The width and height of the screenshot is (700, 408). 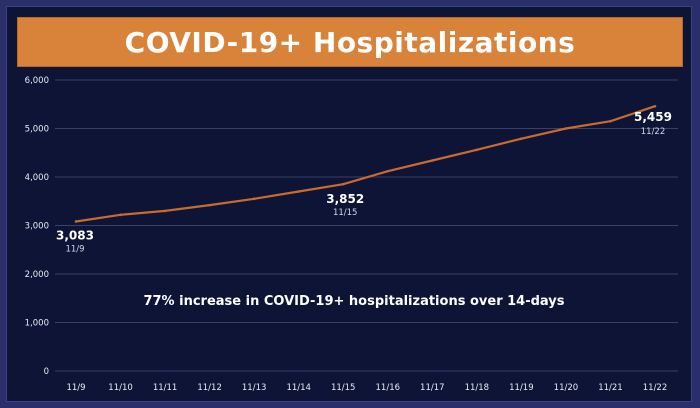 What do you see at coordinates (298, 388) in the screenshot?
I see `x-tick-label: 11/14` at bounding box center [298, 388].